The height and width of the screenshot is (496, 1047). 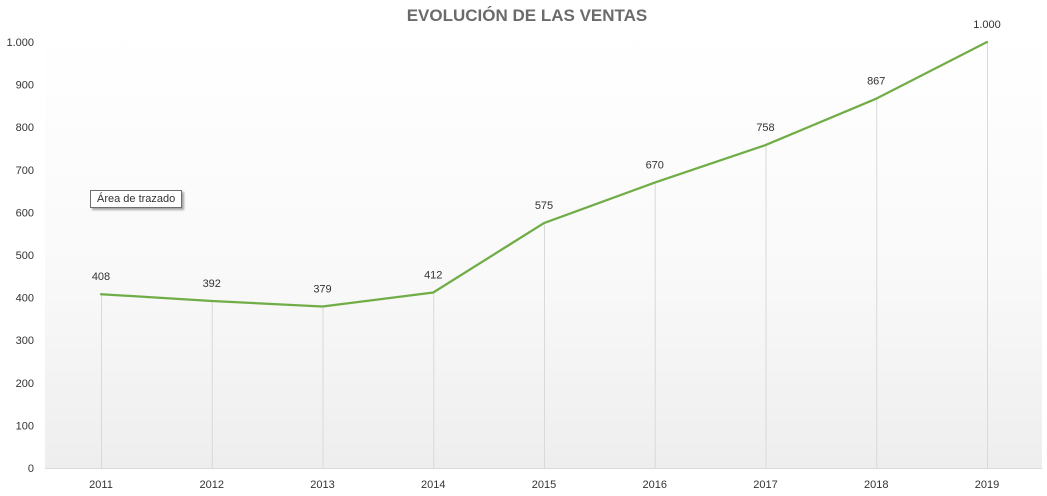 What do you see at coordinates (25, 426) in the screenshot?
I see `y-tick-label: 100` at bounding box center [25, 426].